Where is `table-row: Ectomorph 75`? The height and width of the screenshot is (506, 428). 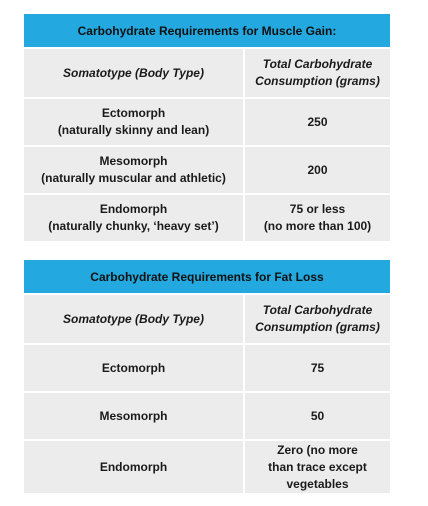 table-row: Ectomorph 75 is located at coordinates (207, 369).